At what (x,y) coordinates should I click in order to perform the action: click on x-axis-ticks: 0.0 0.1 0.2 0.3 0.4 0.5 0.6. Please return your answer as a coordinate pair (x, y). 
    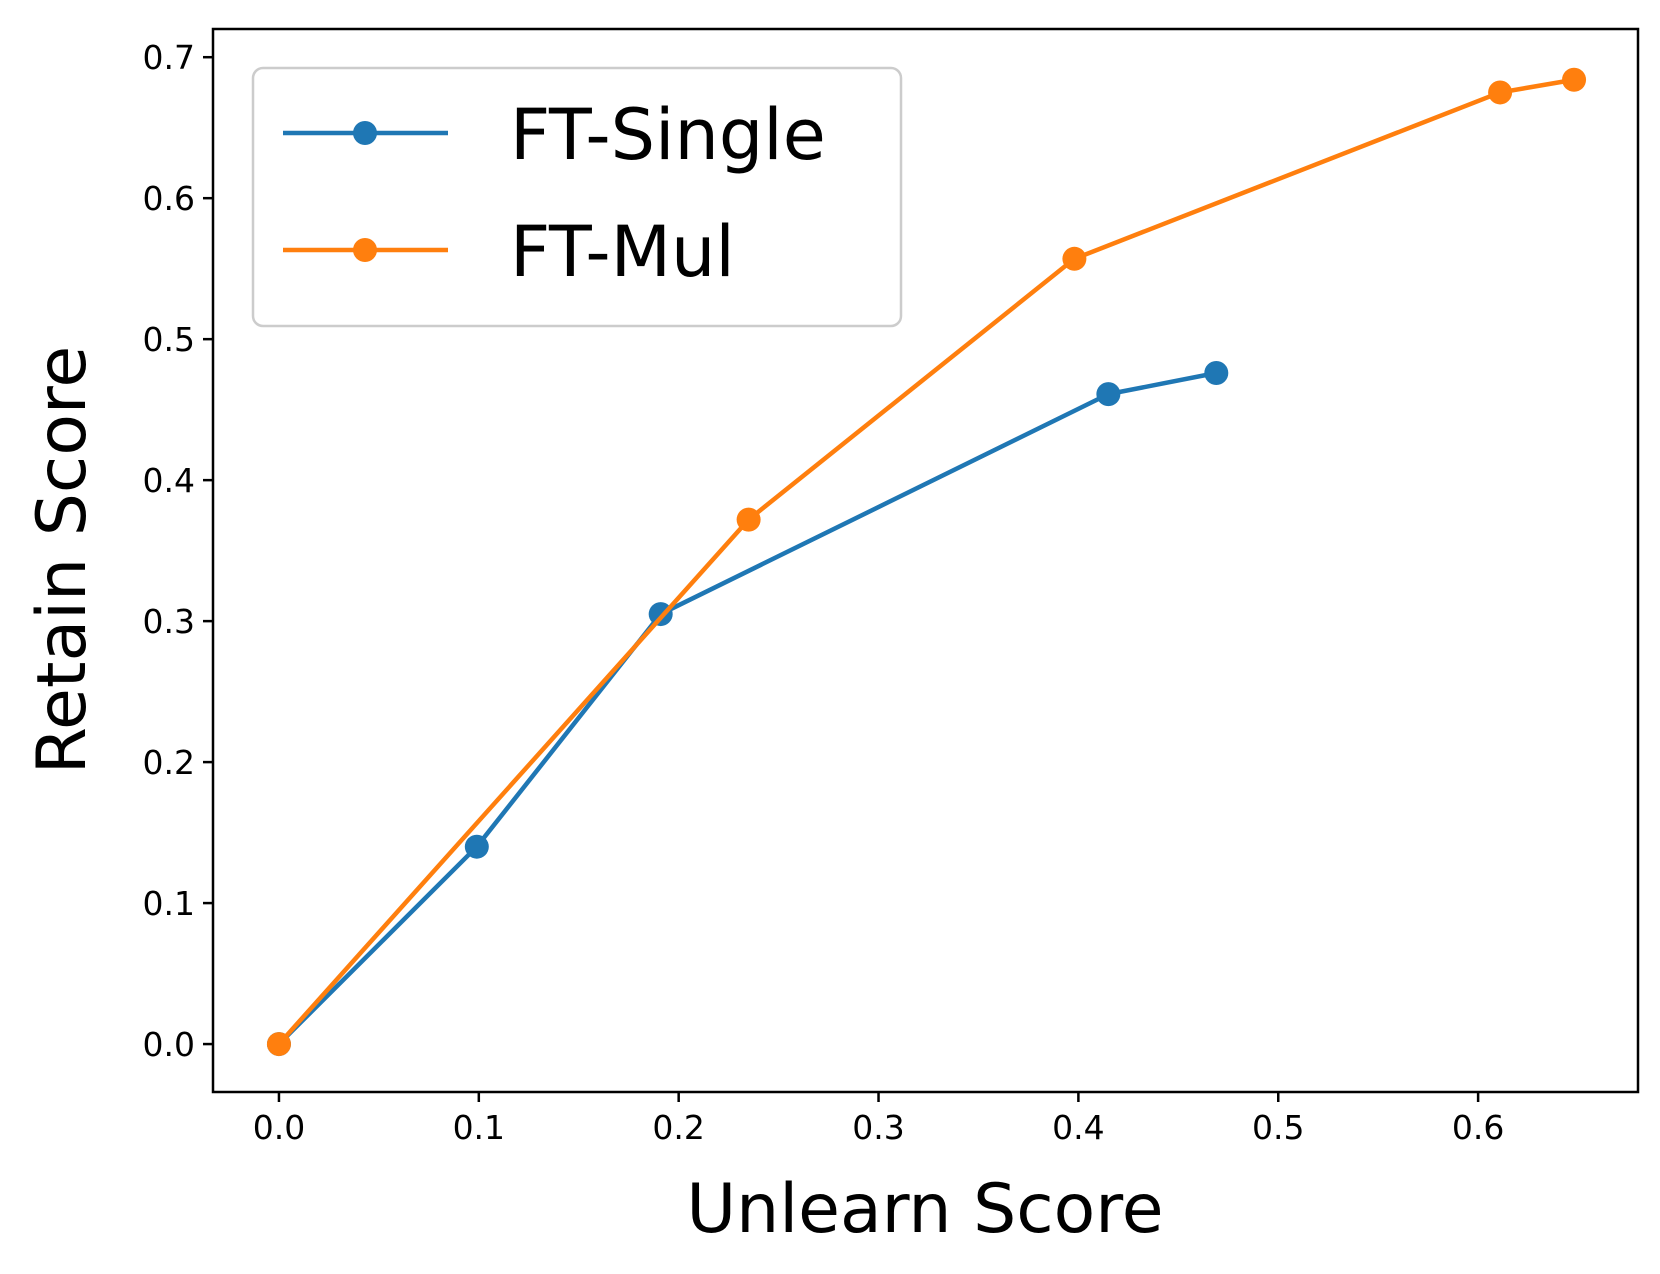
    Looking at the image, I should click on (878, 1119).